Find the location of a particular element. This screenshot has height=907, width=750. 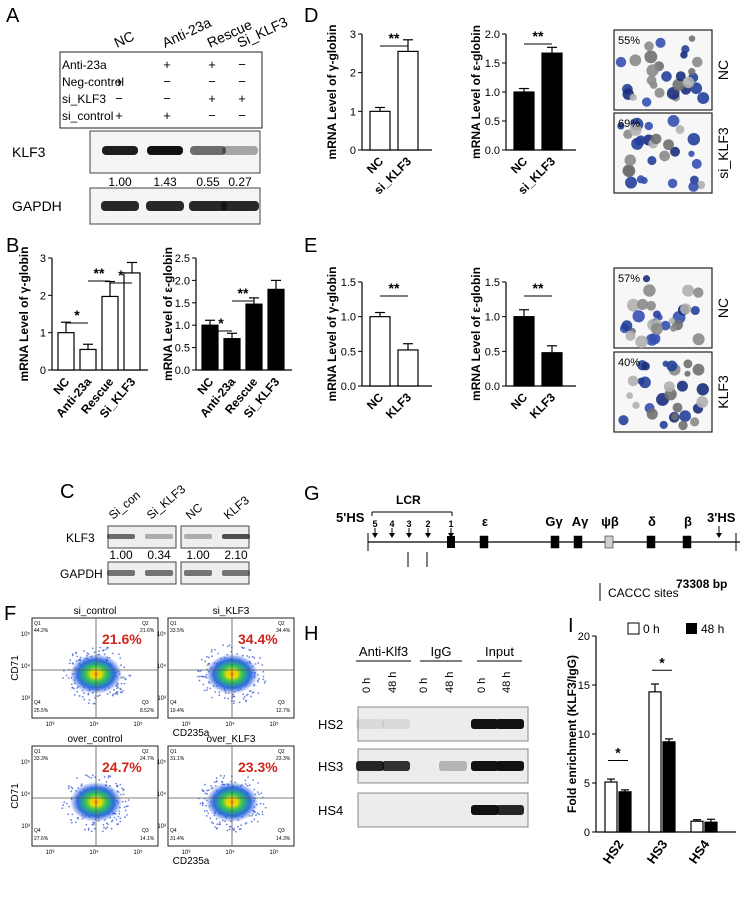

y-tick-label: 10⁴ is located at coordinates (26, 794).